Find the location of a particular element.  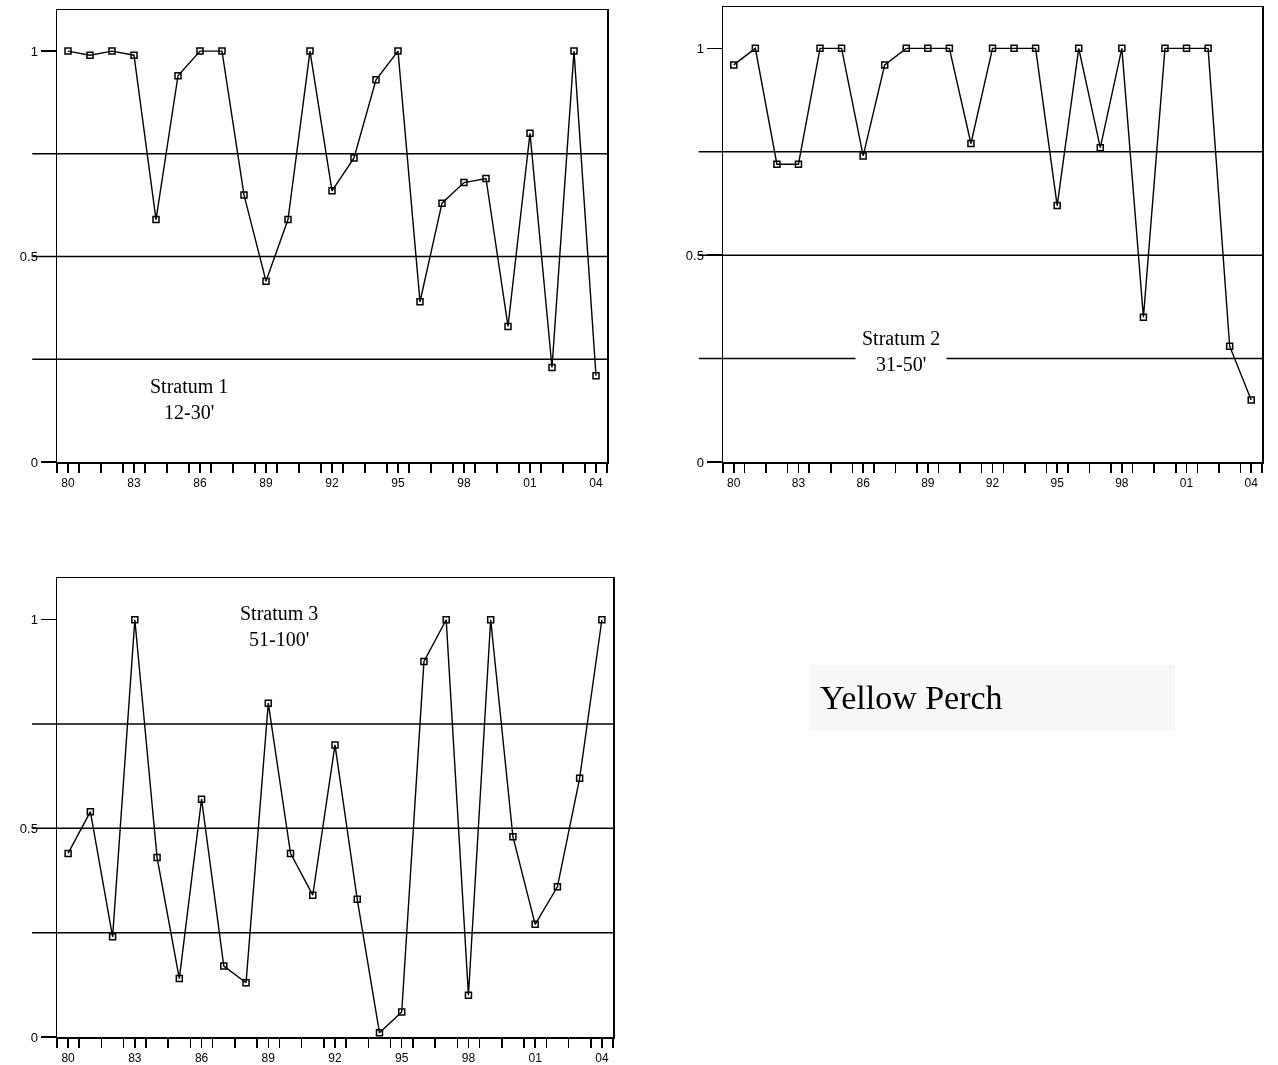

annotation: 31-50' is located at coordinates (901, 364).